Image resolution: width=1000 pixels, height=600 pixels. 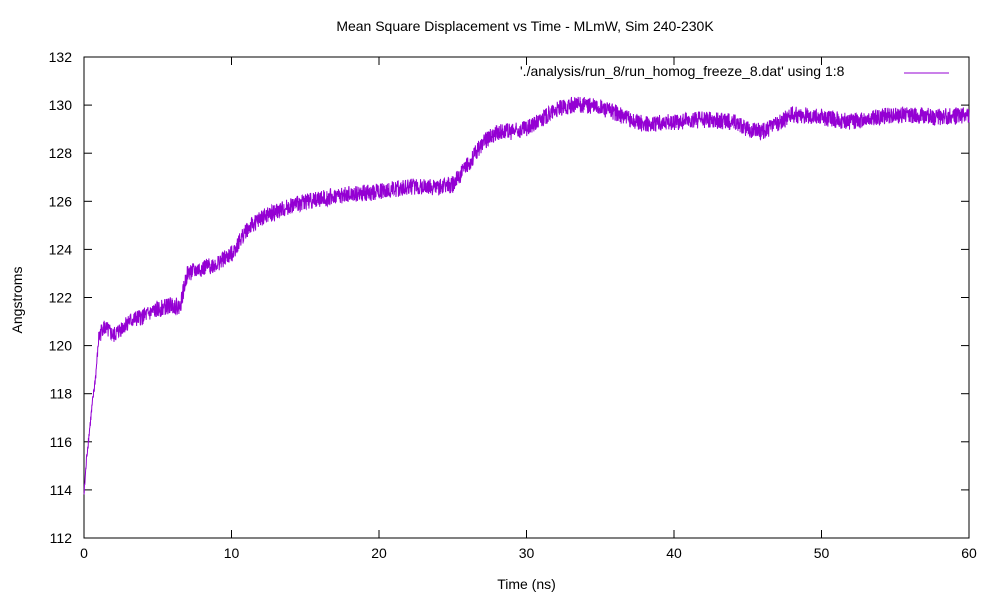 I want to click on x-tick-label: 60, so click(x=969, y=553).